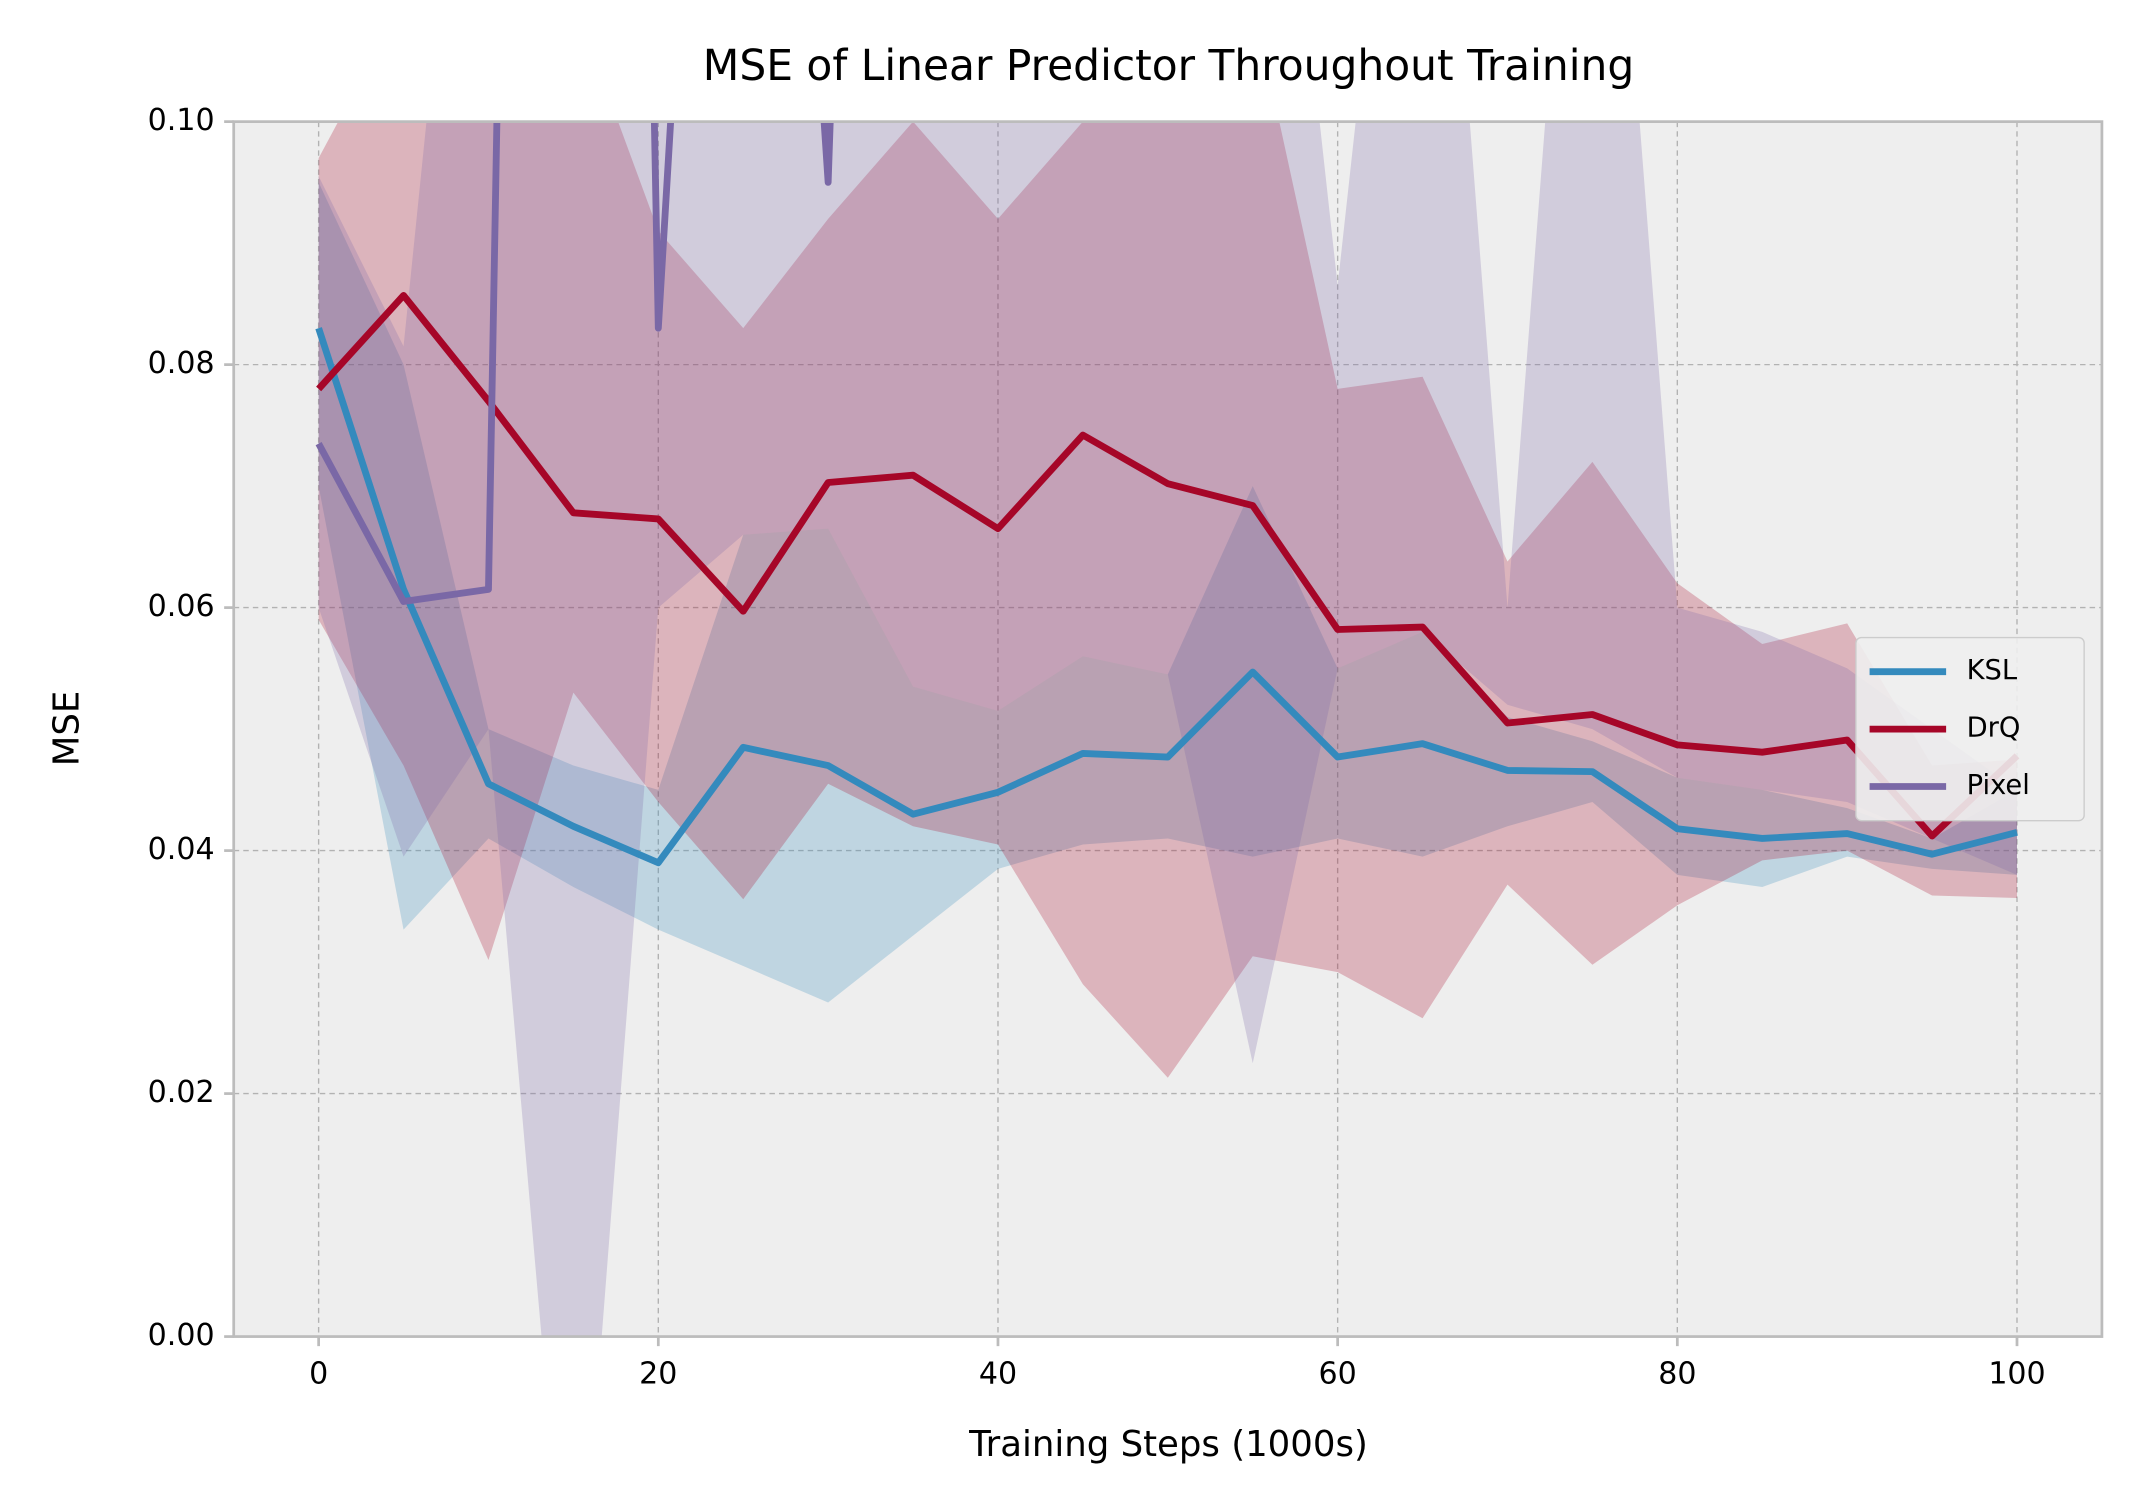 This screenshot has width=2132, height=1507. I want to click on legend: KSL DrQ Pixel, so click(1970, 729).